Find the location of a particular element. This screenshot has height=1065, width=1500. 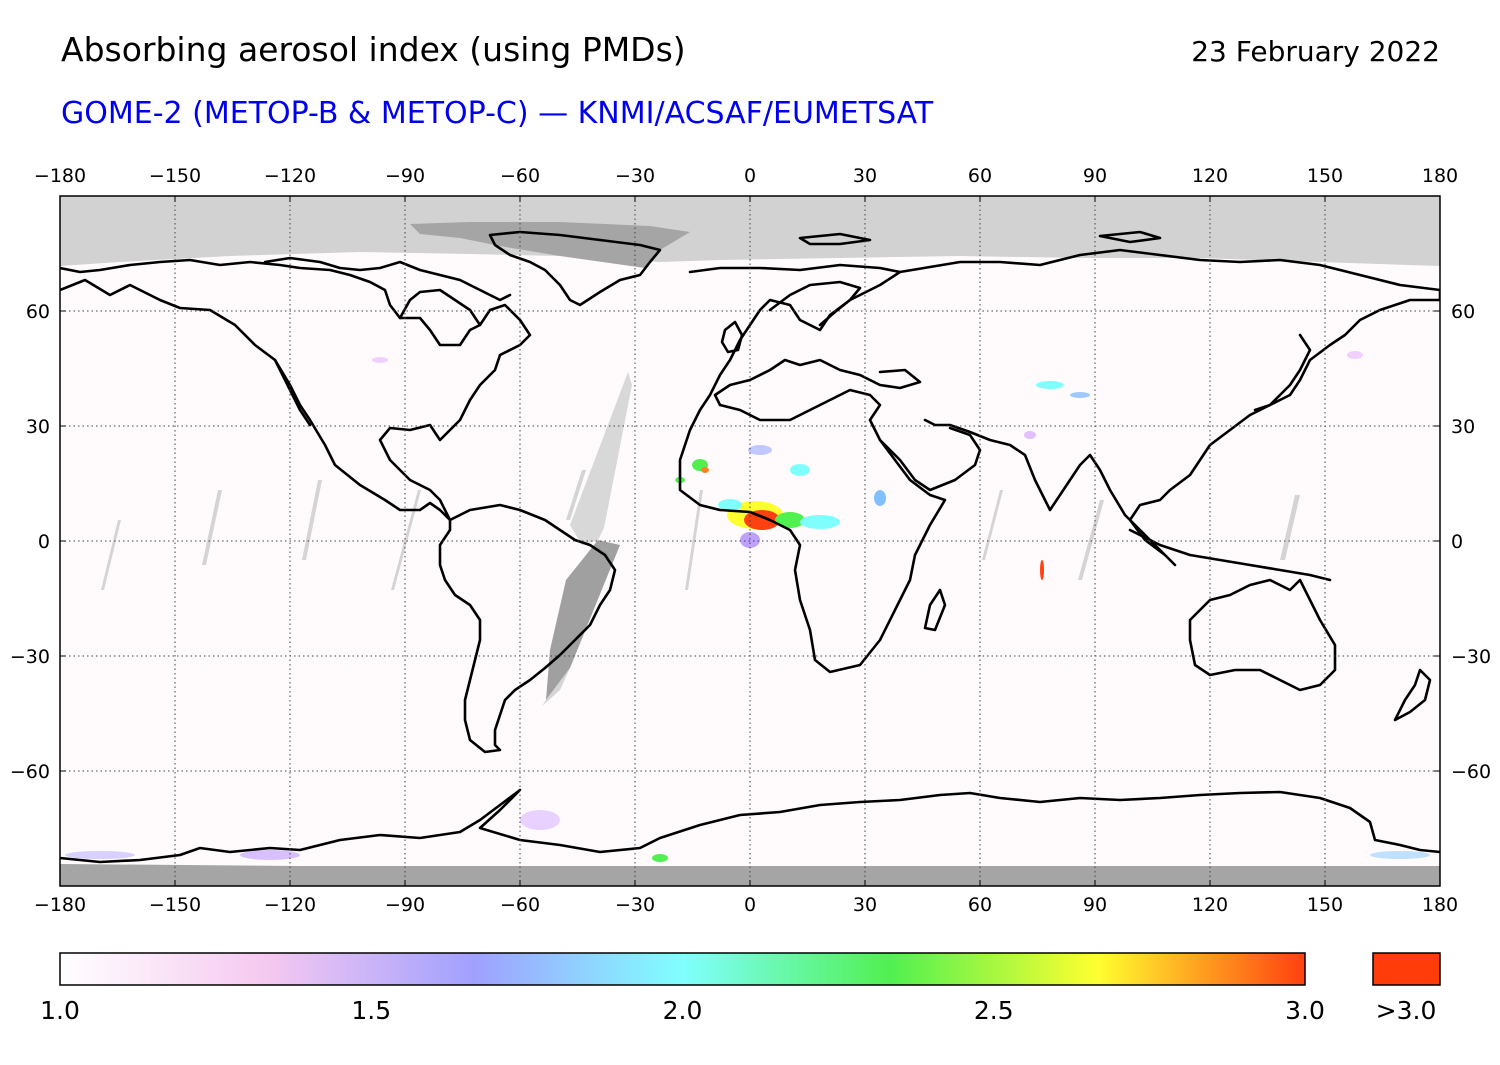

coastline-arctic-islands is located at coordinates (387, 279).